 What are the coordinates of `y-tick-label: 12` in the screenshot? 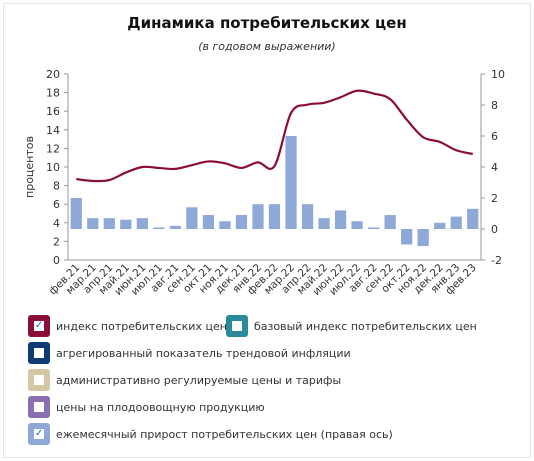 It's located at (53, 148).